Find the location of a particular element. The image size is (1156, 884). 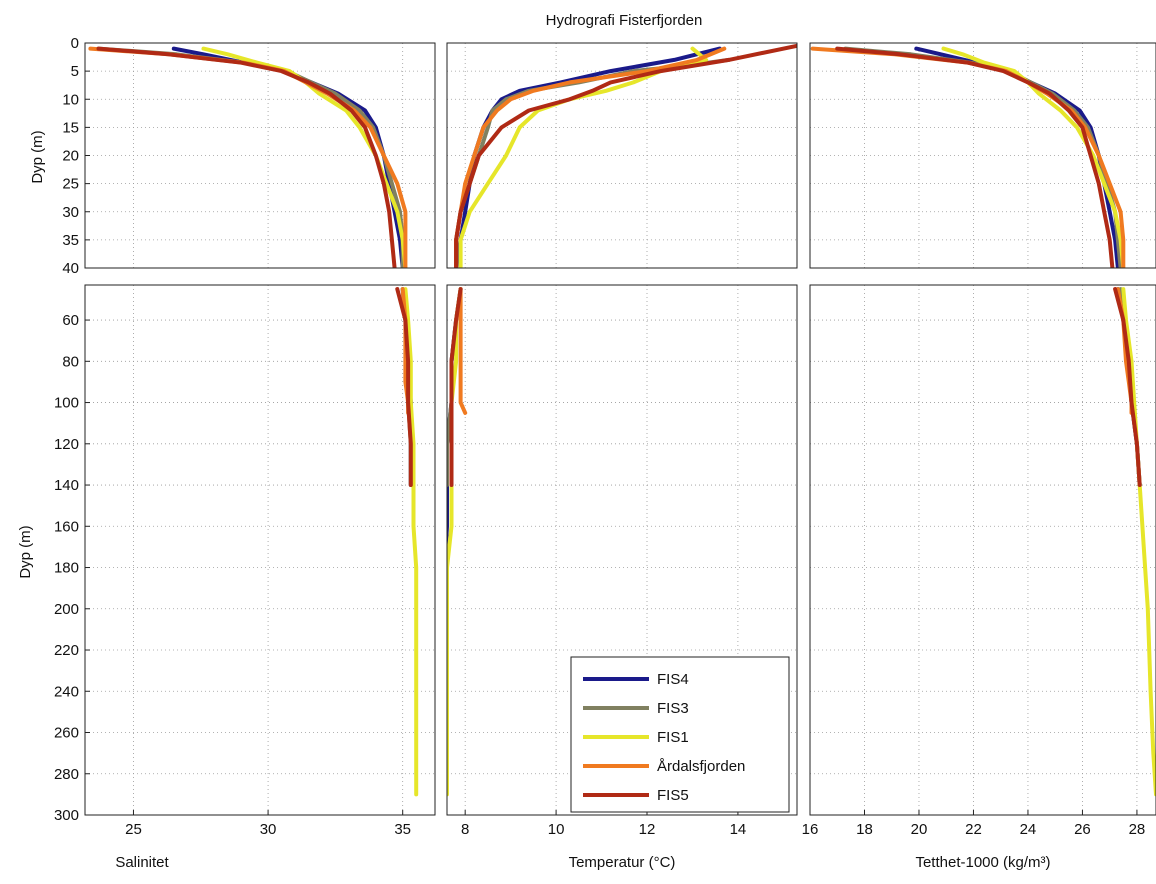

ytick-label: 0 is located at coordinates (75, 43).